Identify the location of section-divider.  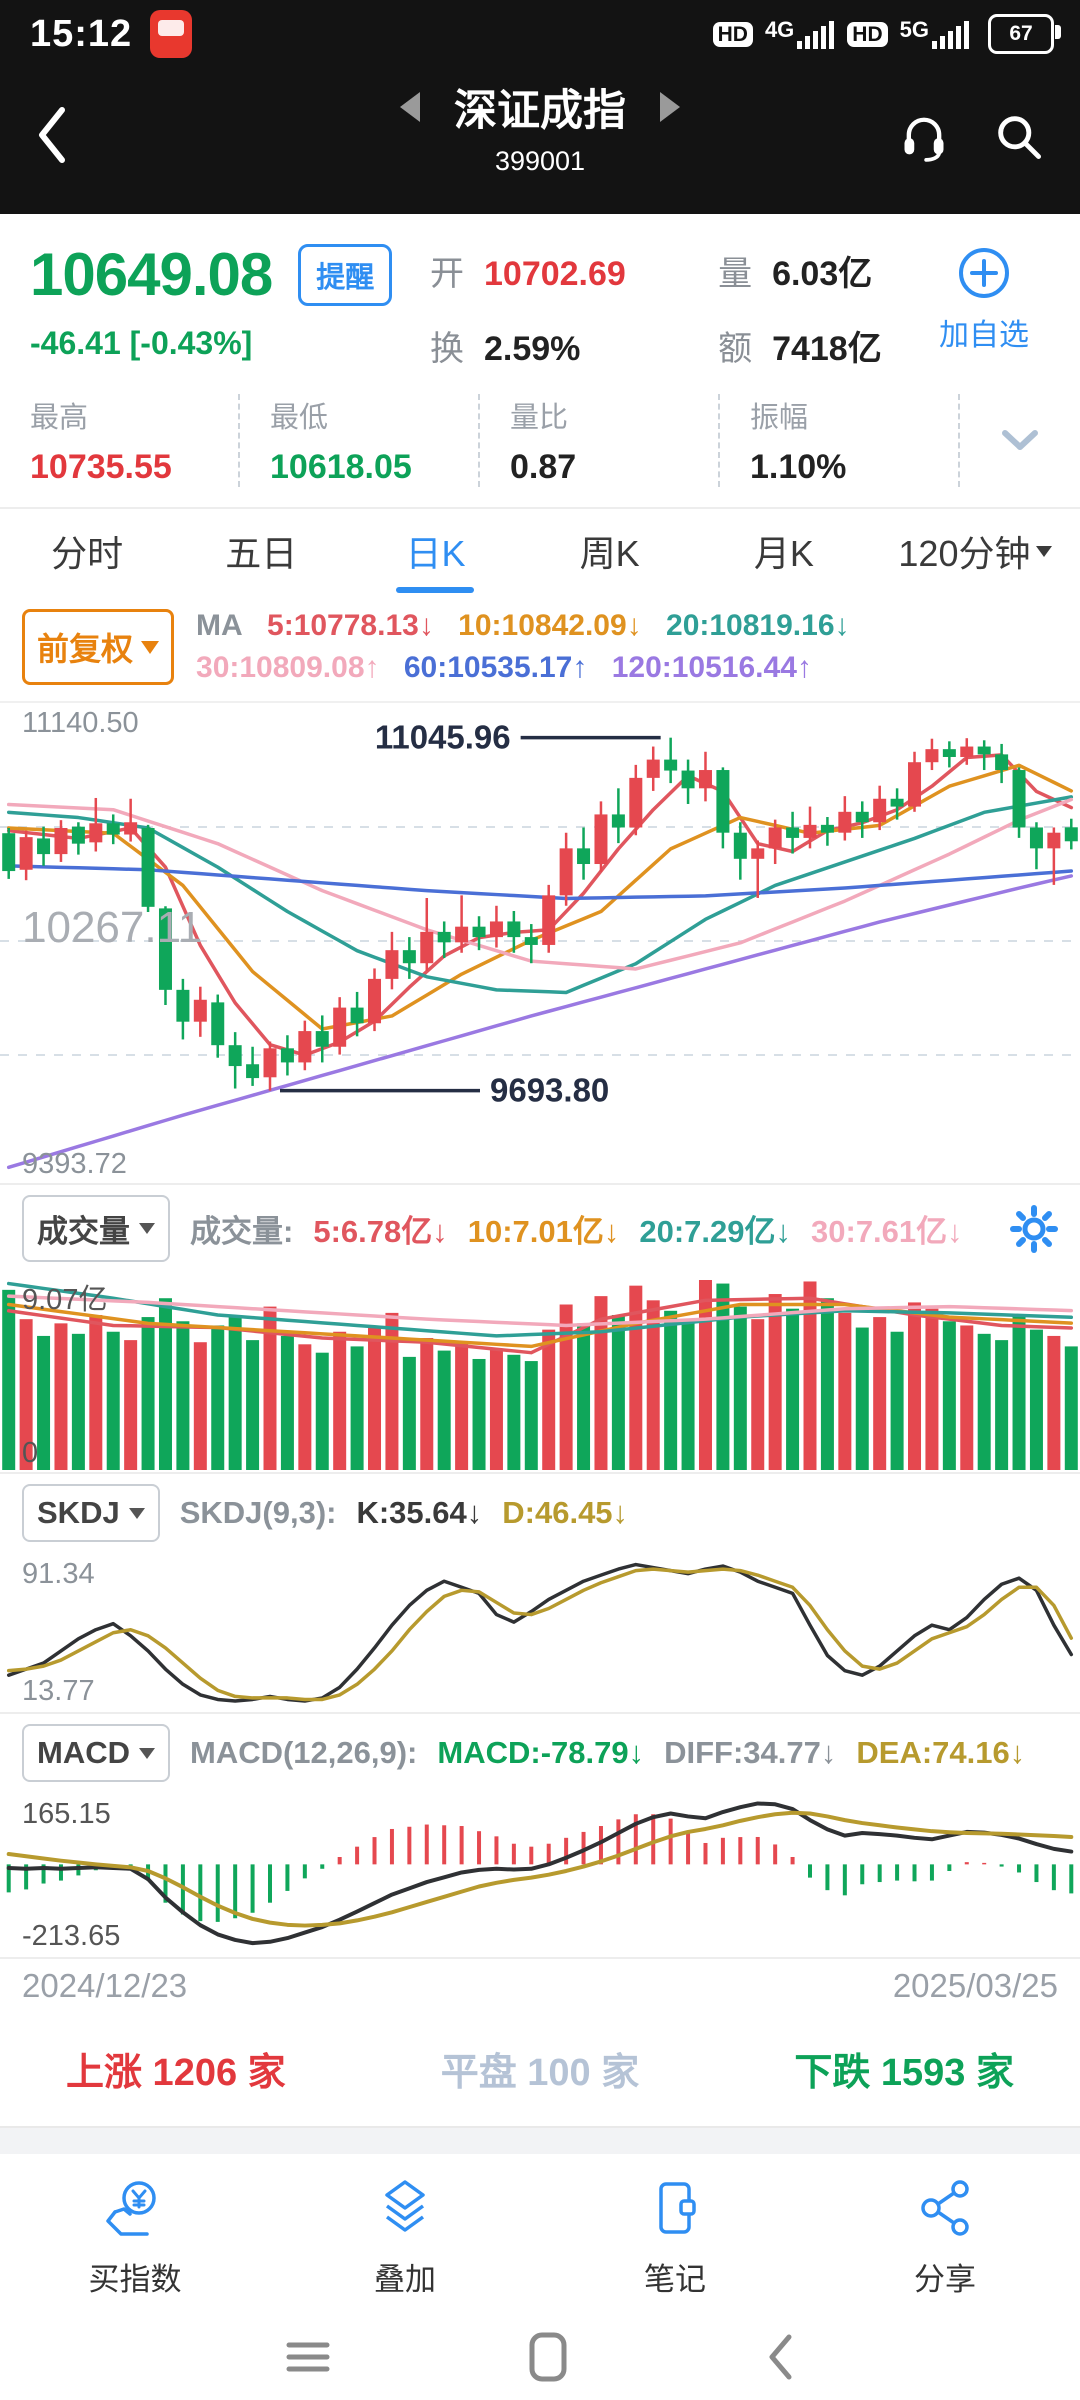
(540, 2140).